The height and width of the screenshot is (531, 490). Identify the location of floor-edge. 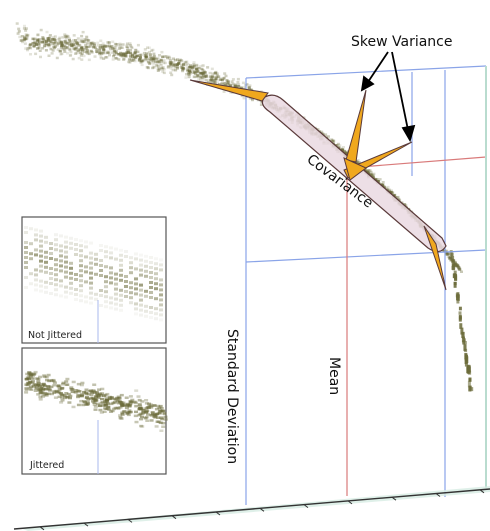
(252, 509).